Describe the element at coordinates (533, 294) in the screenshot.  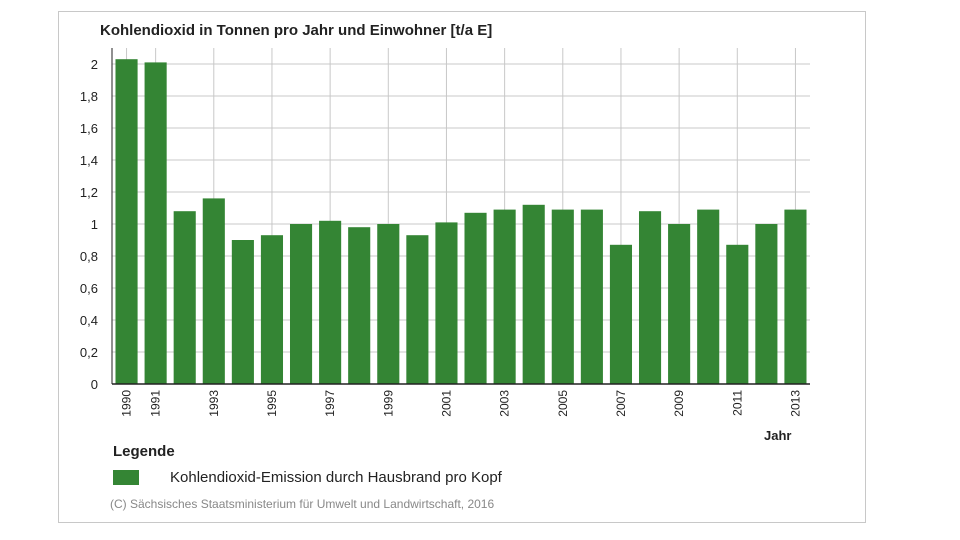
I see `bar-2004` at that location.